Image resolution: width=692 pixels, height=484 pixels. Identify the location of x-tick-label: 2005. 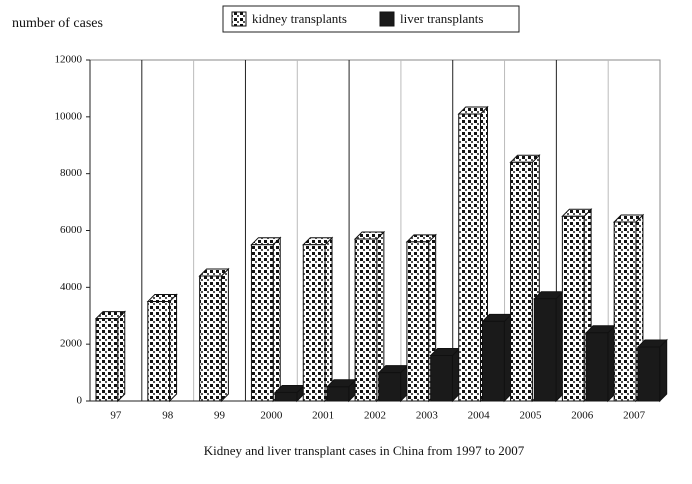
(530, 416).